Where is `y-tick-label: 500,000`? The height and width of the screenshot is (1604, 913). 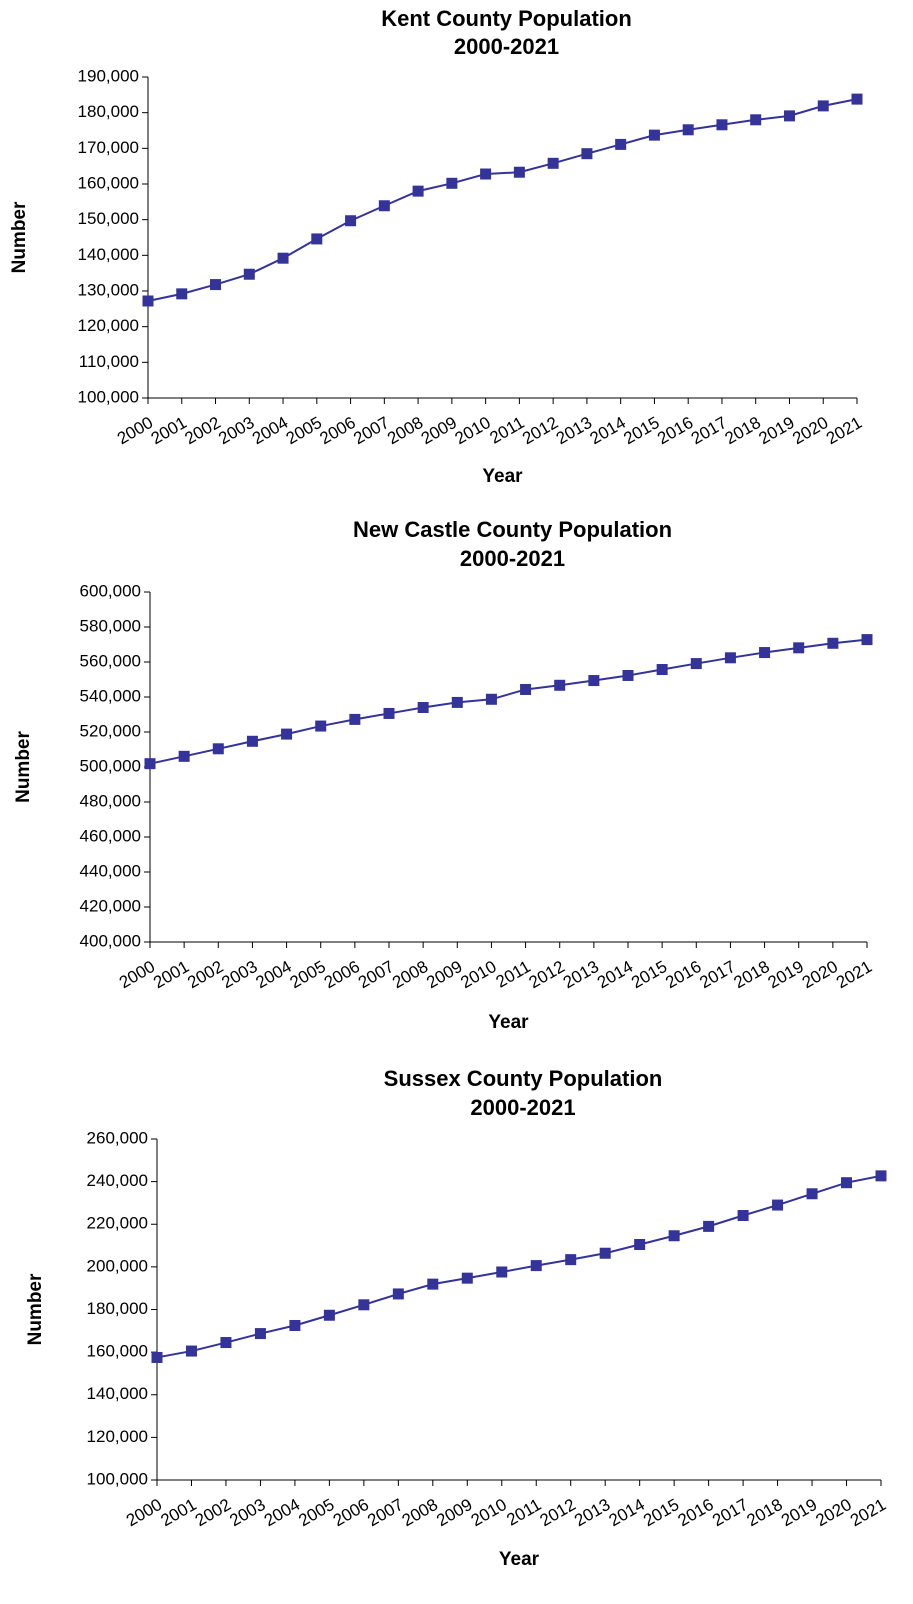
y-tick-label: 500,000 is located at coordinates (110, 765).